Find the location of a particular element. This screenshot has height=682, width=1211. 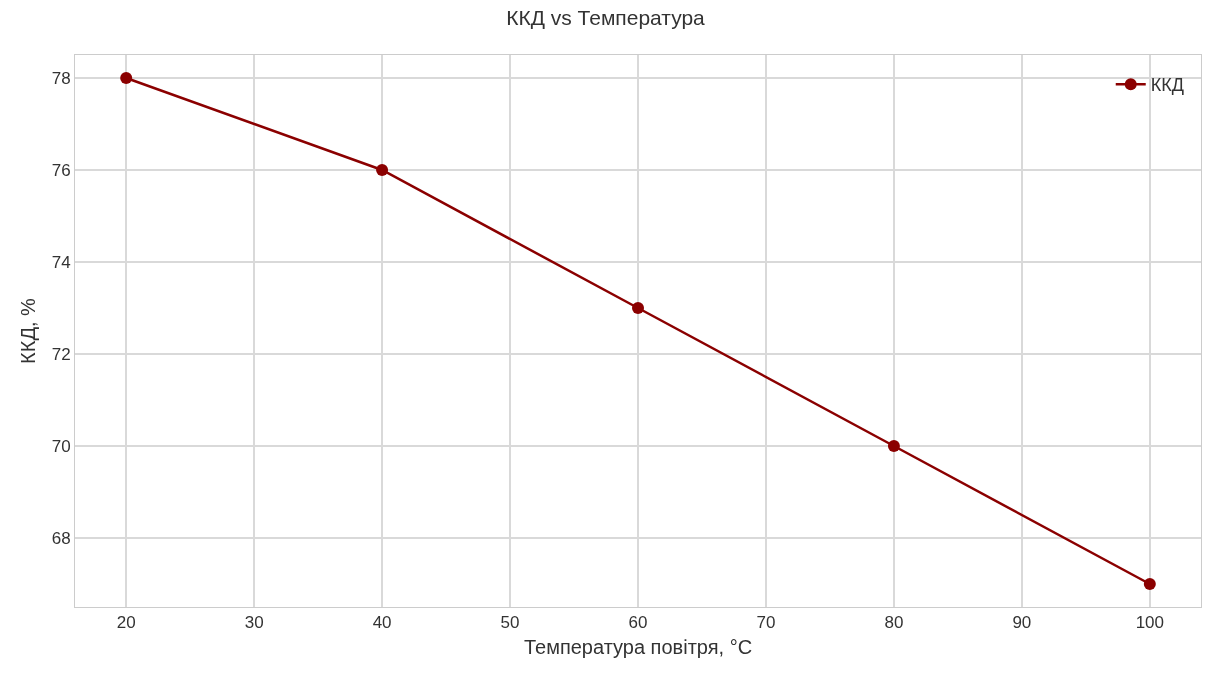

x-tick-label: 60 is located at coordinates (638, 623).